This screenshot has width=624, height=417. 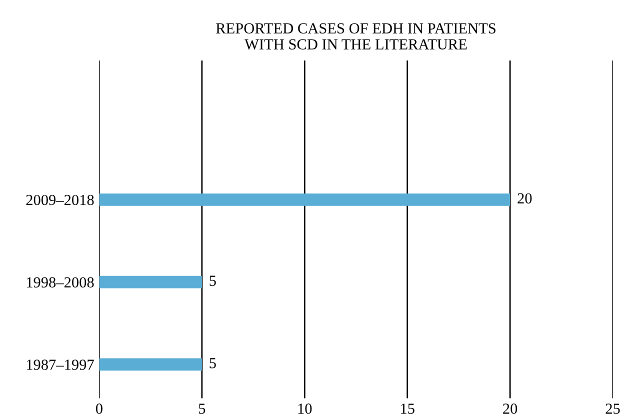 I want to click on y-tick-label: 1987–1997, so click(x=60, y=365).